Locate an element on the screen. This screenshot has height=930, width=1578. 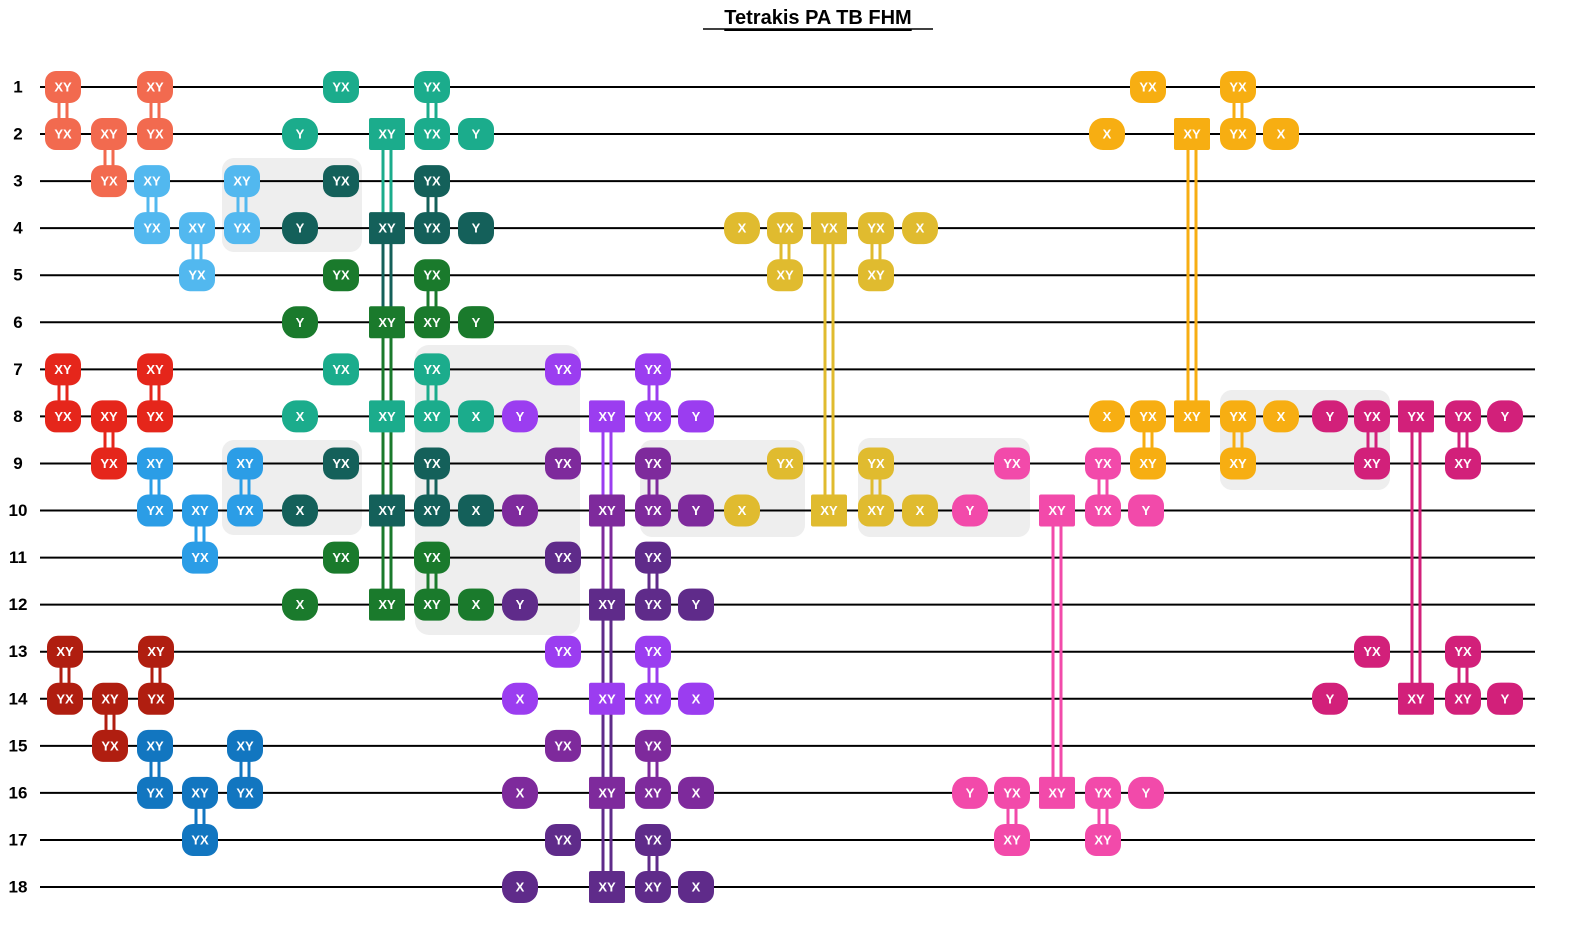
qubit-label: 2 is located at coordinates (17, 134).